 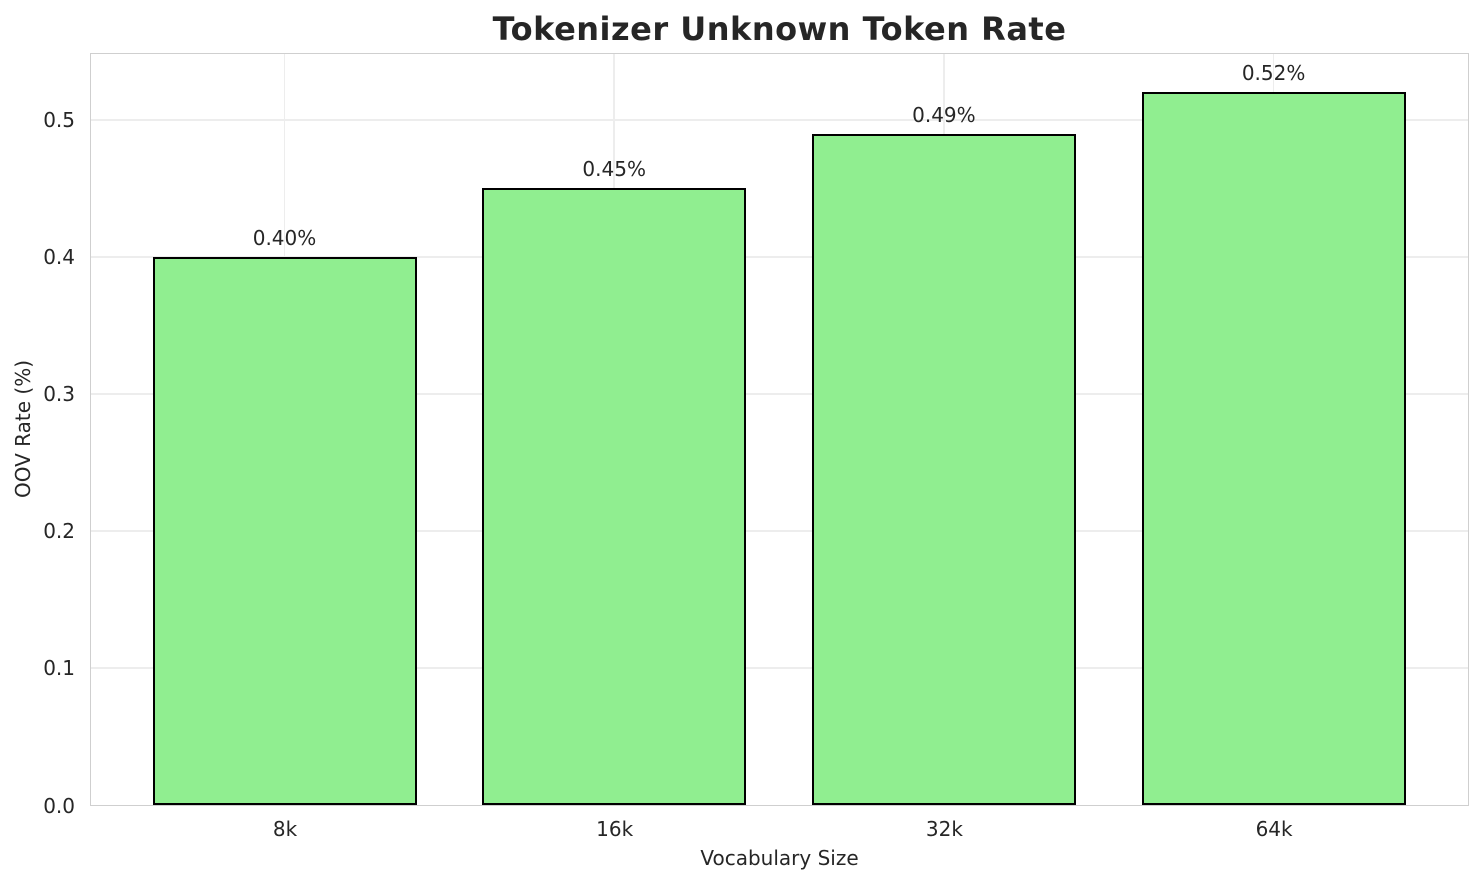 I want to click on x-axis-label: Vocabulary Size, so click(x=779, y=858).